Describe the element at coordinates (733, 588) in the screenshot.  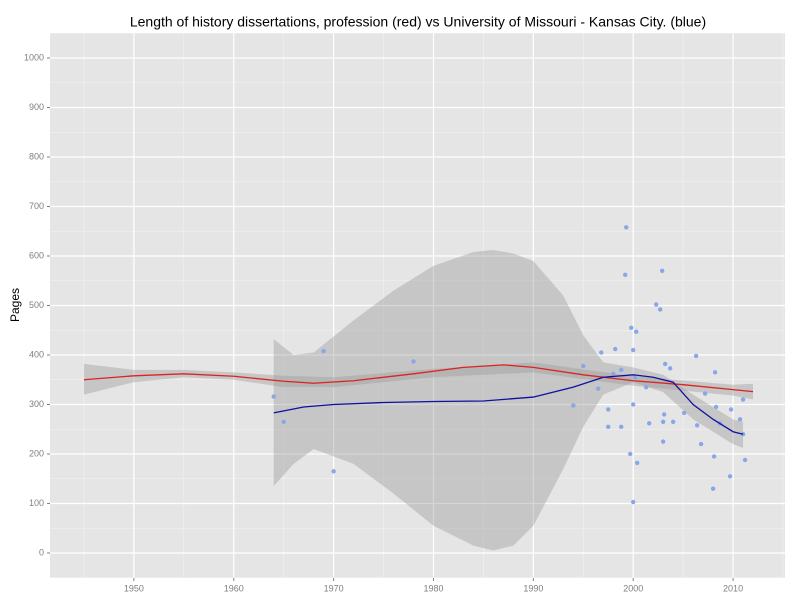
I see `x-tick-label: 2010` at that location.